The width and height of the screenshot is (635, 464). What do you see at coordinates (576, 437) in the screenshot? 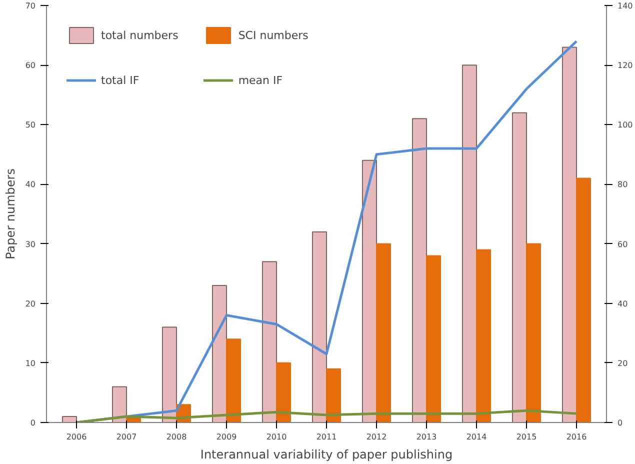
I see `x-tick-label: 2016` at bounding box center [576, 437].